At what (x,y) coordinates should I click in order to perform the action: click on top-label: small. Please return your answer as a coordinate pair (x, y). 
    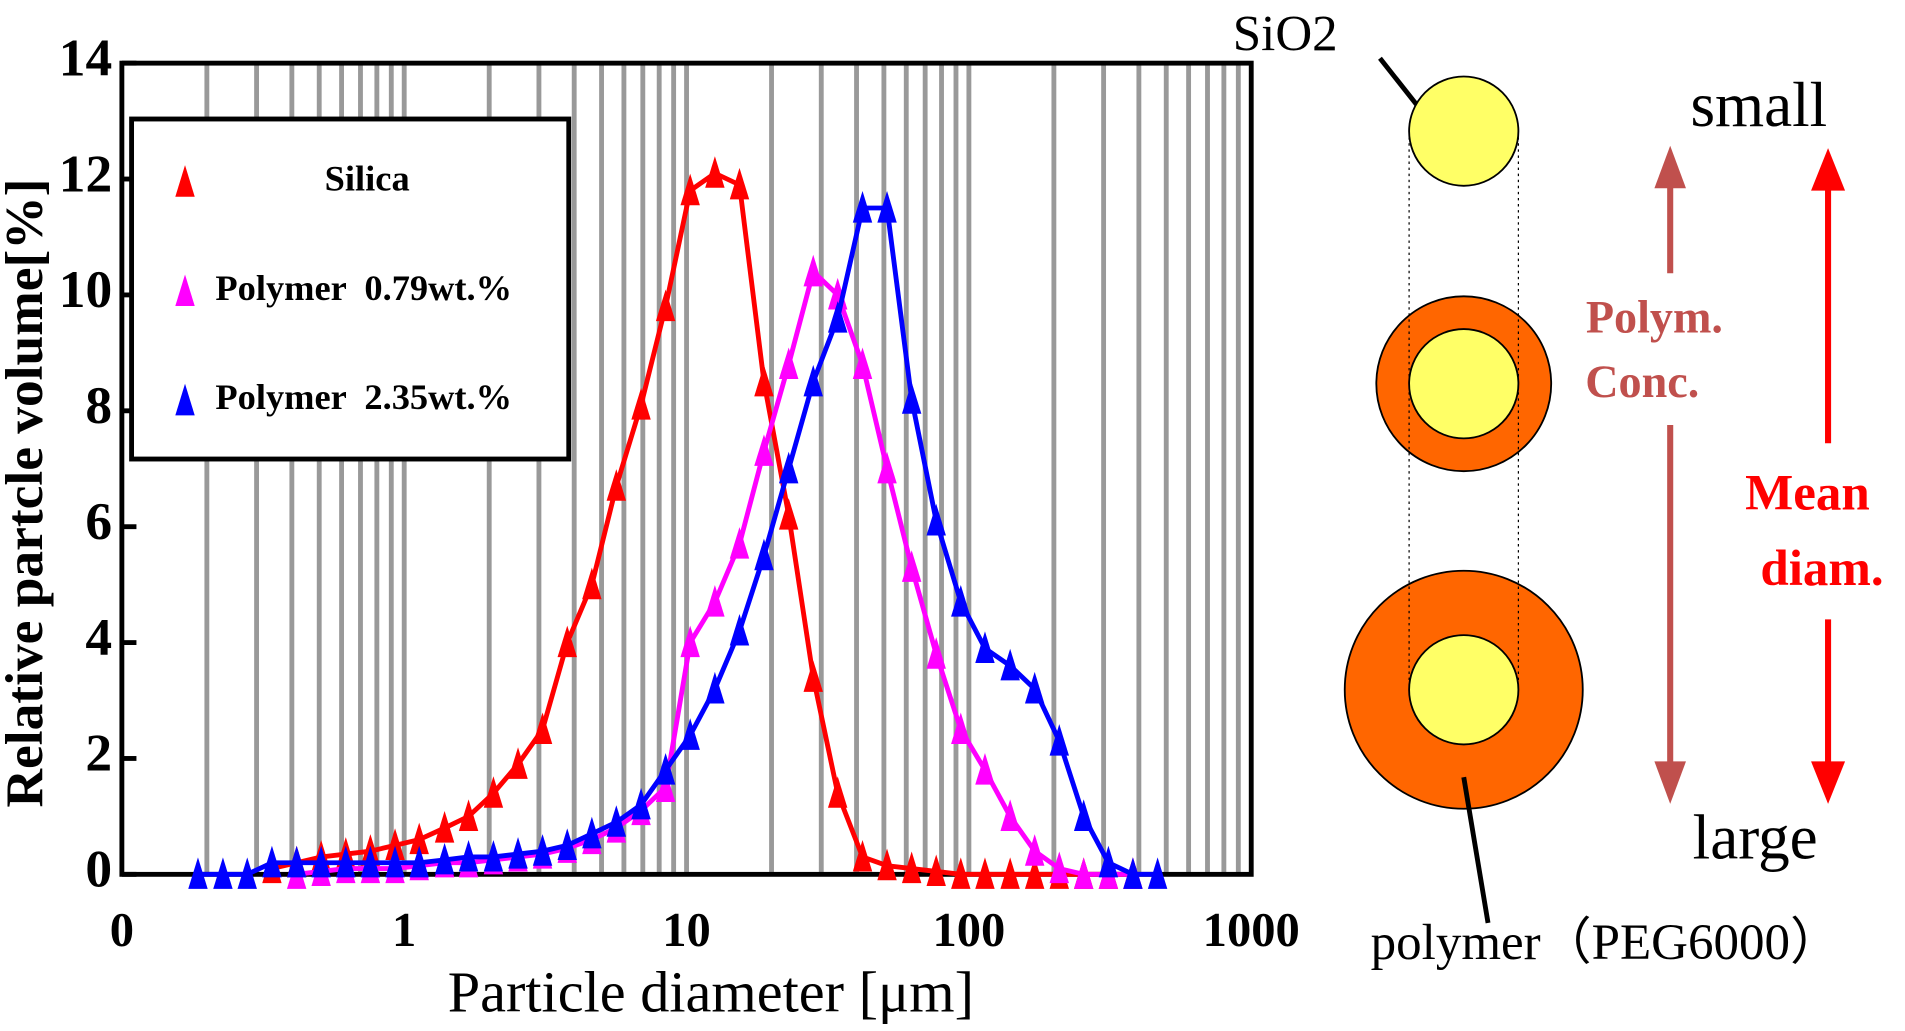
    Looking at the image, I should click on (1758, 105).